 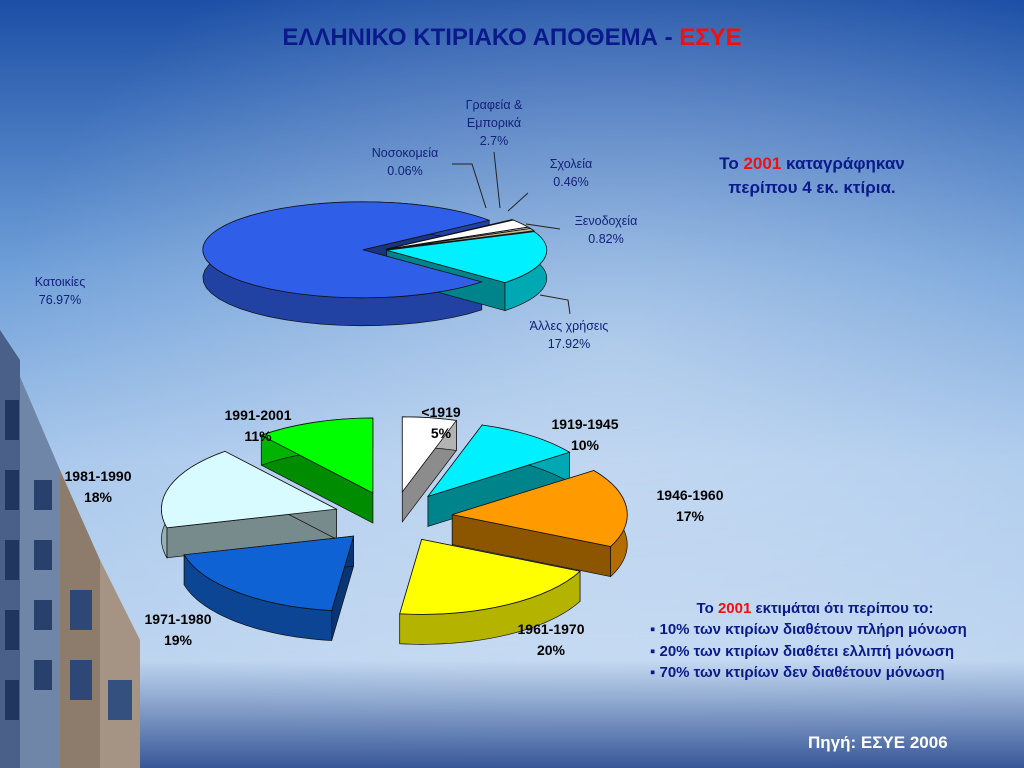 I want to click on leader-offices, so click(x=497, y=180).